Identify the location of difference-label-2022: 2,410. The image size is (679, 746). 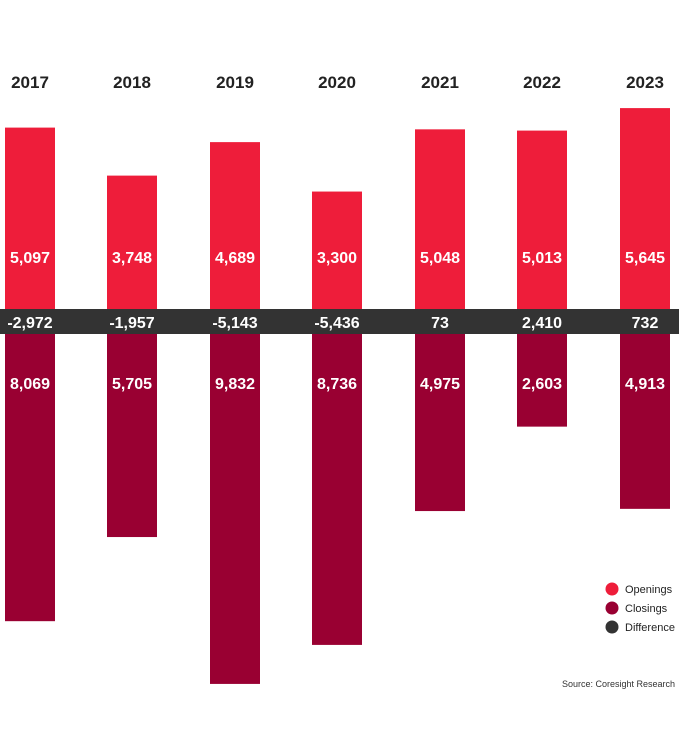
(542, 323).